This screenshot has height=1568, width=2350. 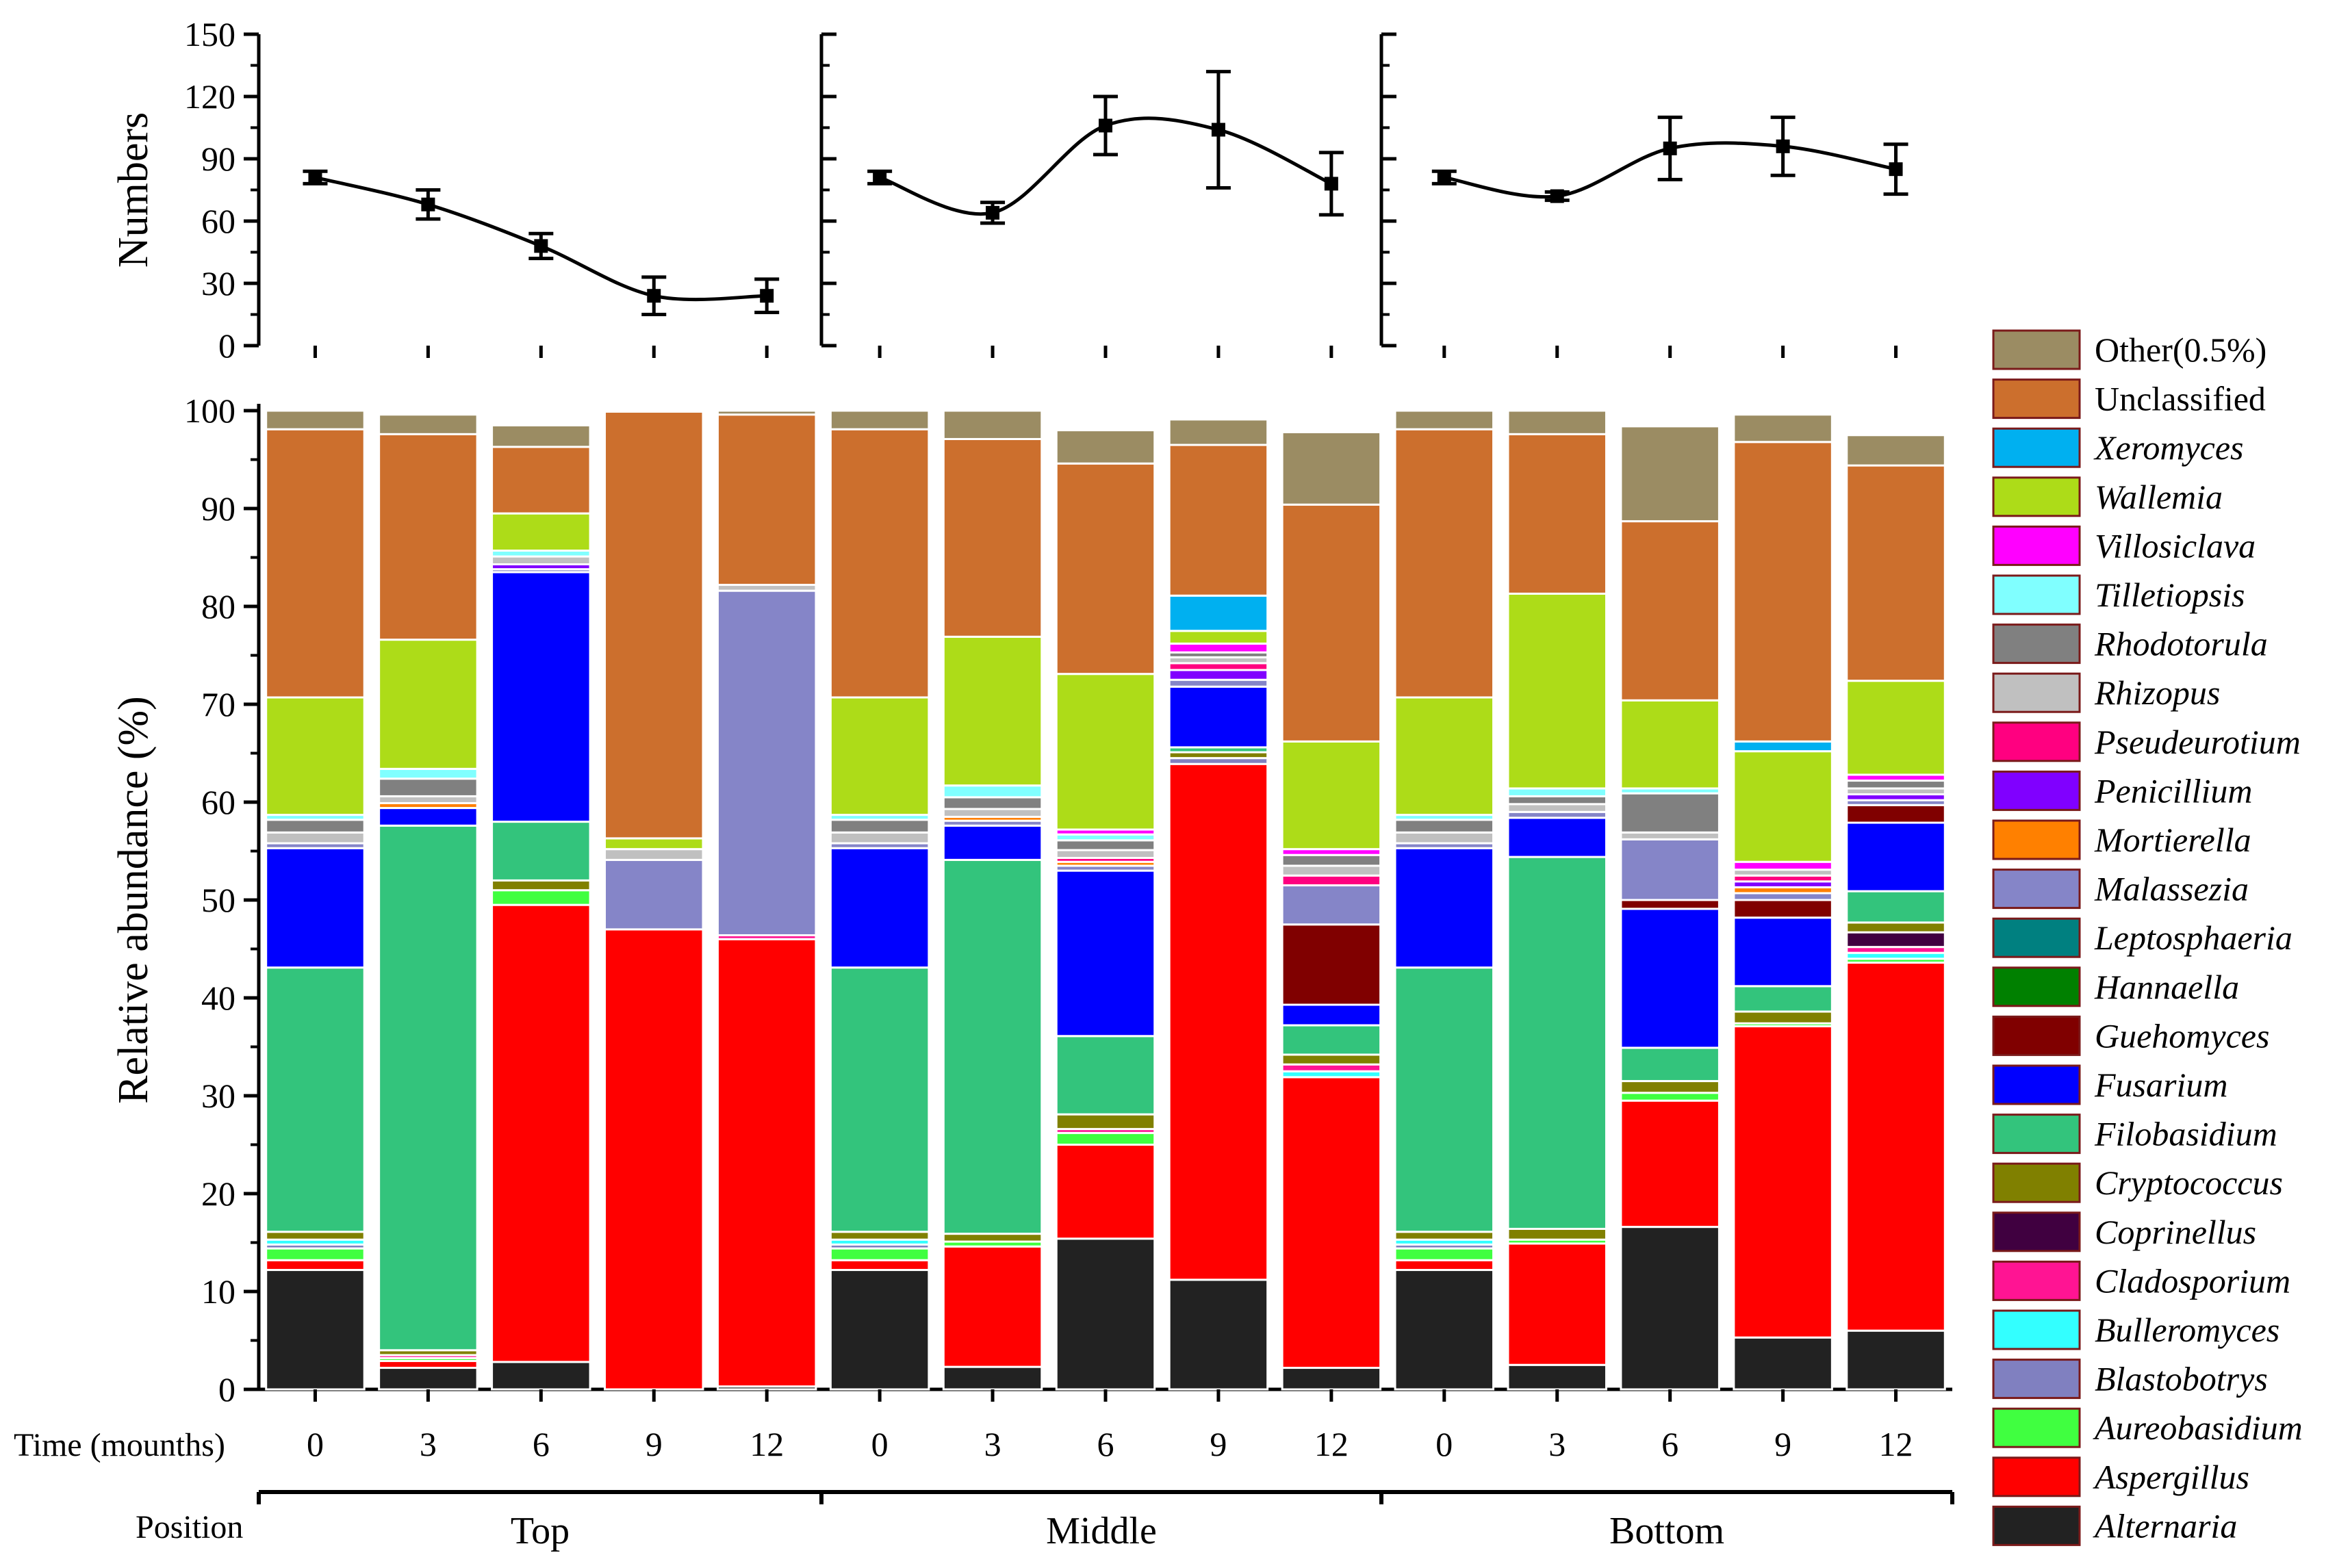 I want to click on time-tick-label: 0, so click(x=1444, y=1444).